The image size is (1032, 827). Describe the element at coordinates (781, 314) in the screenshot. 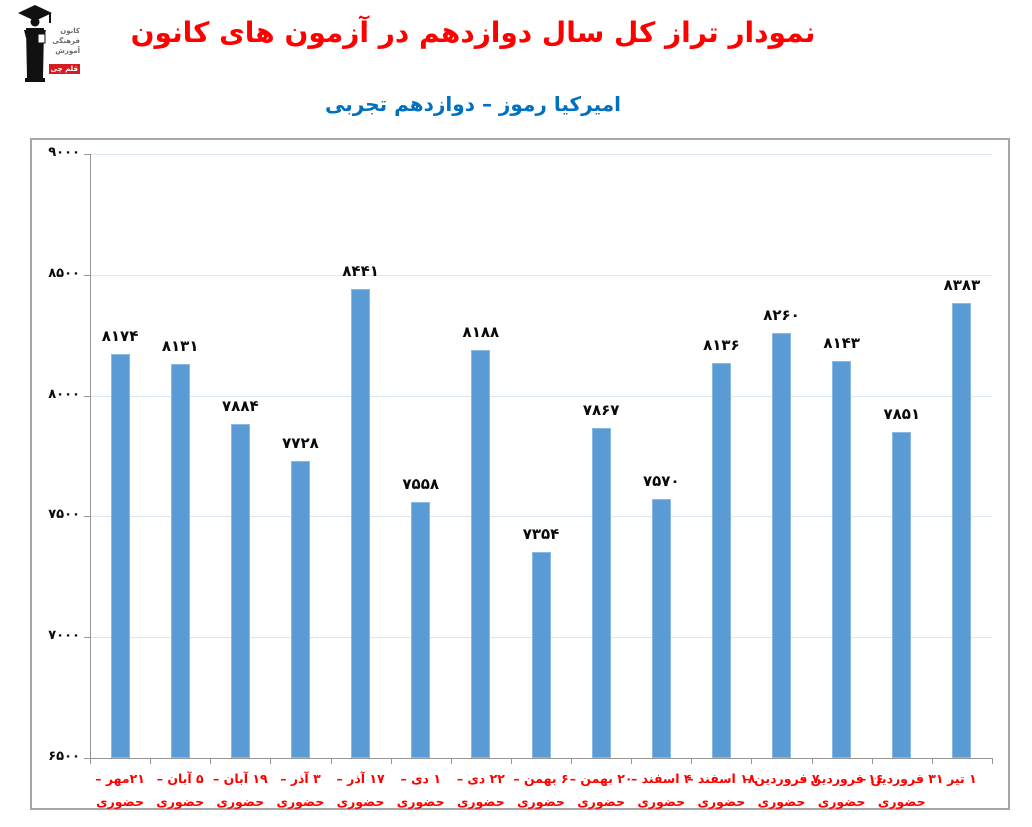

I see `bar-value-label: ۸۲۶۰` at that location.